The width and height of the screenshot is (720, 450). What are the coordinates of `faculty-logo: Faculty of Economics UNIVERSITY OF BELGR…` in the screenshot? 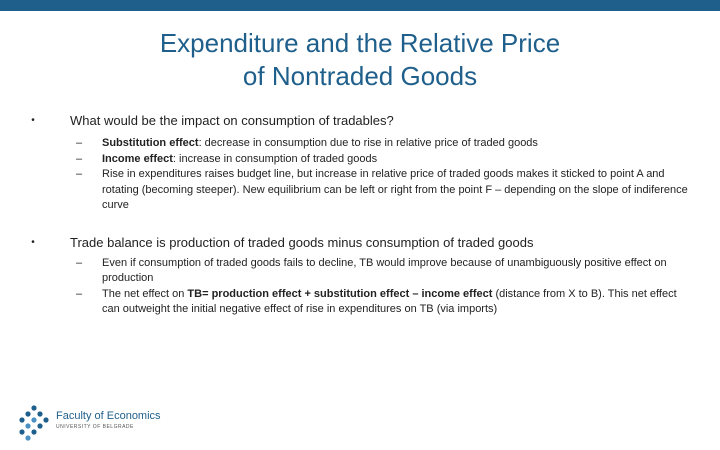 It's located at (88, 423).